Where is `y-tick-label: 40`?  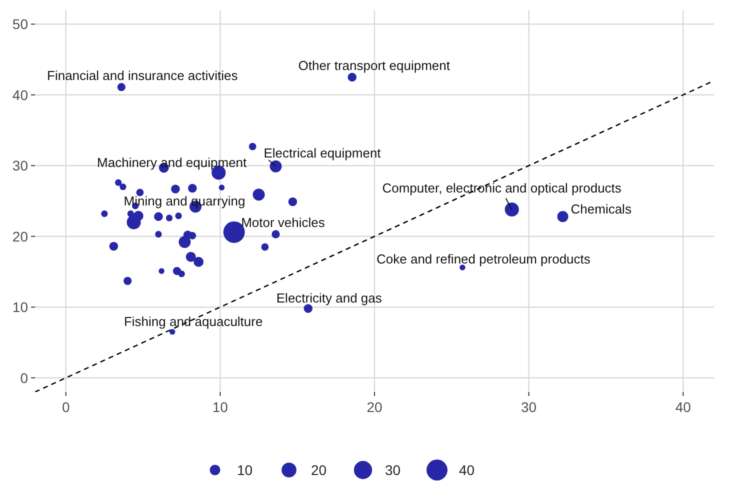
y-tick-label: 40 is located at coordinates (20, 94).